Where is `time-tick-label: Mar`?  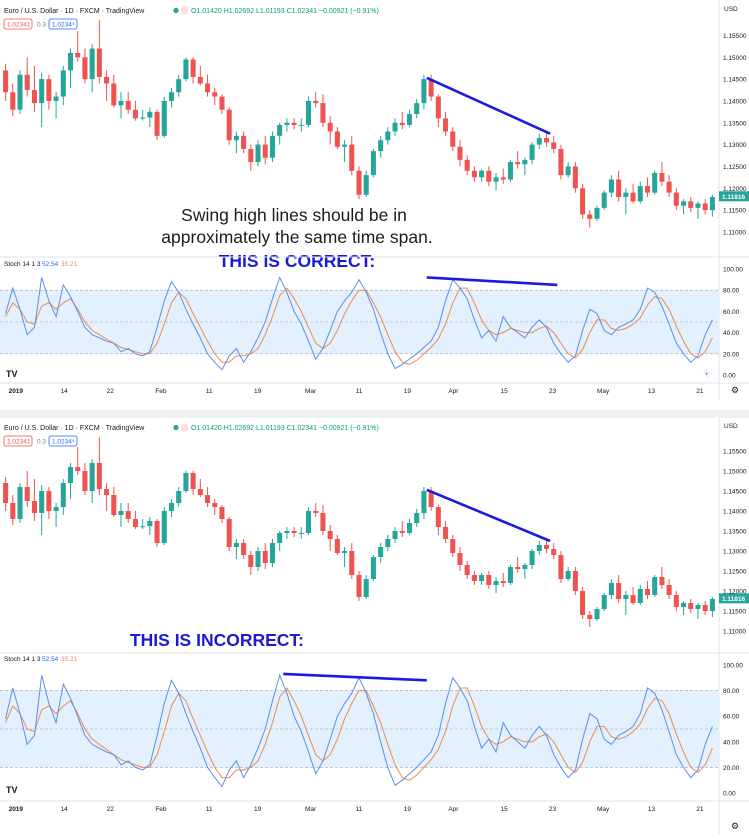
time-tick-label: Mar is located at coordinates (311, 391).